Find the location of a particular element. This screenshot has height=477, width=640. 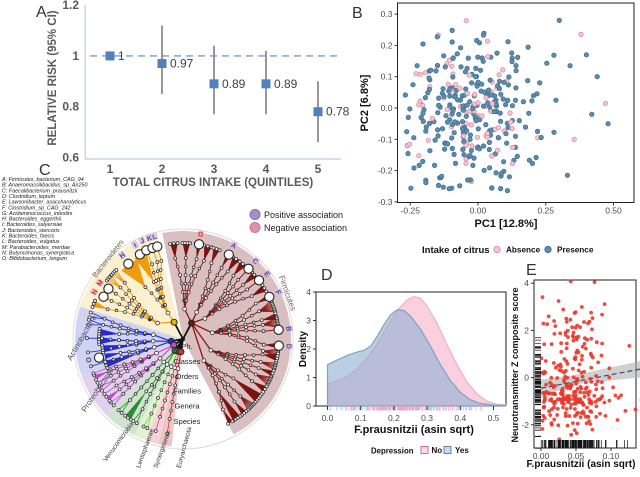

svg-text: RELATIVE RISK (95% CI) is located at coordinates (53, 77).